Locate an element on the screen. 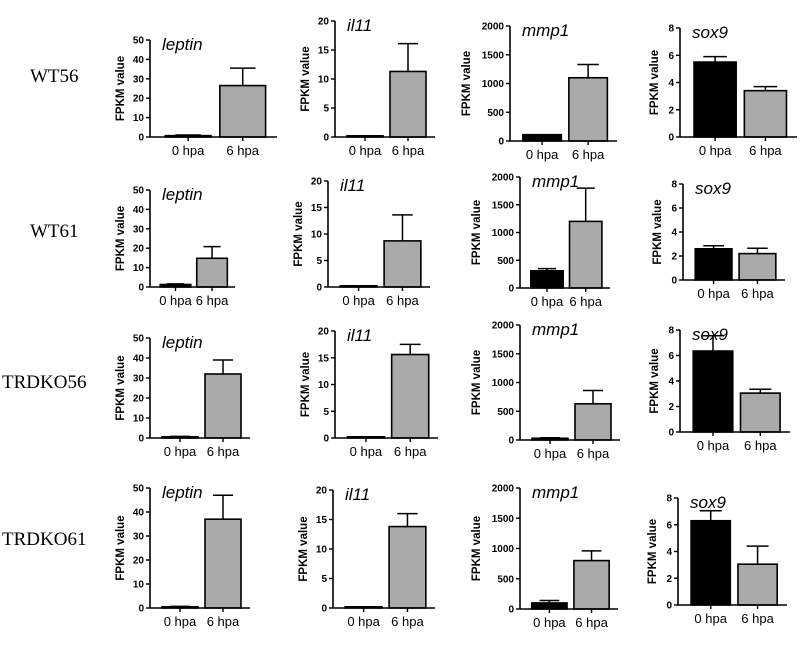  panel-wt56-mmp1: 0 hpa 6 hpa 0 500 1000 1500 2000 FPKM value mmp1 is located at coordinates (539, 91).